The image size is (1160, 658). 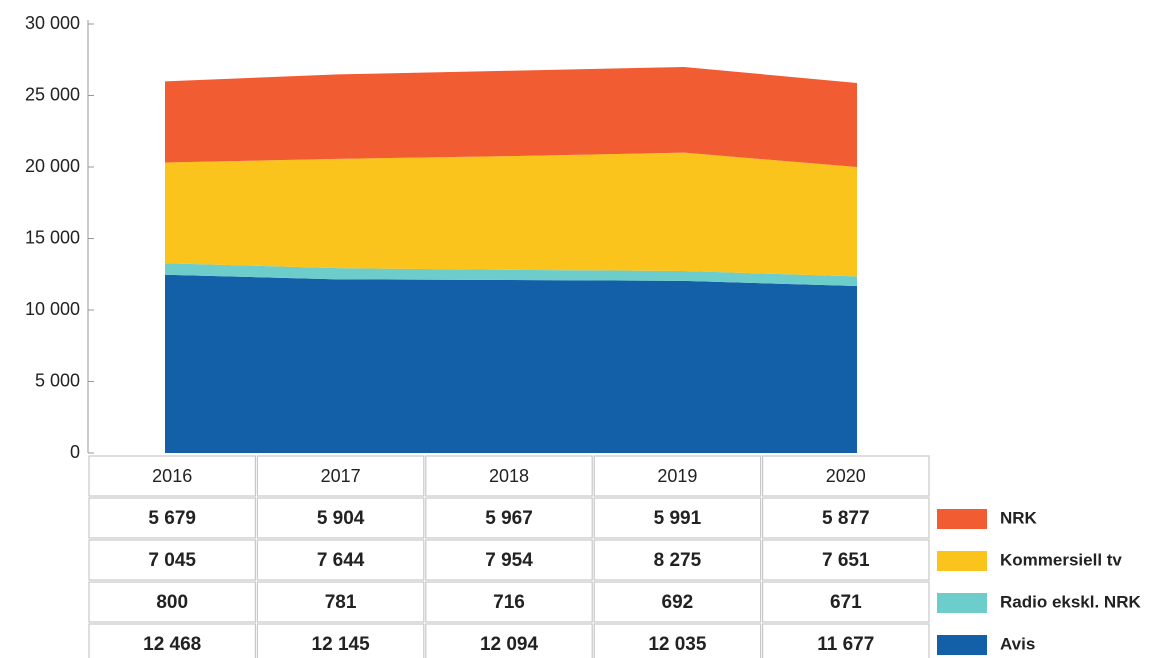 What do you see at coordinates (677, 644) in the screenshot?
I see `table-value: 12 035` at bounding box center [677, 644].